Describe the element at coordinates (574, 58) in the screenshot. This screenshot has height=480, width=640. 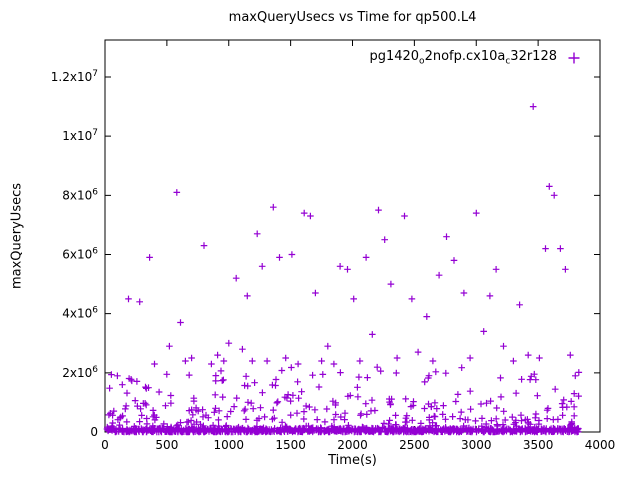
I see `plus-marker-icon` at that location.